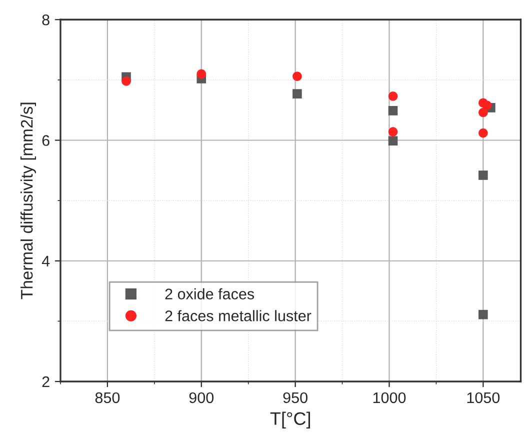 The height and width of the screenshot is (436, 526). Describe the element at coordinates (107, 398) in the screenshot. I see `x-tick-label: 850` at that location.